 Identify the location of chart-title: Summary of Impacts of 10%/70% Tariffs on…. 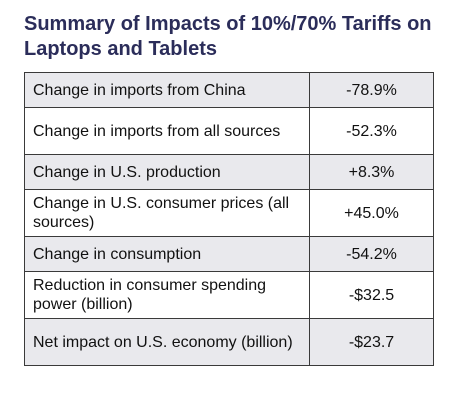
(228, 36).